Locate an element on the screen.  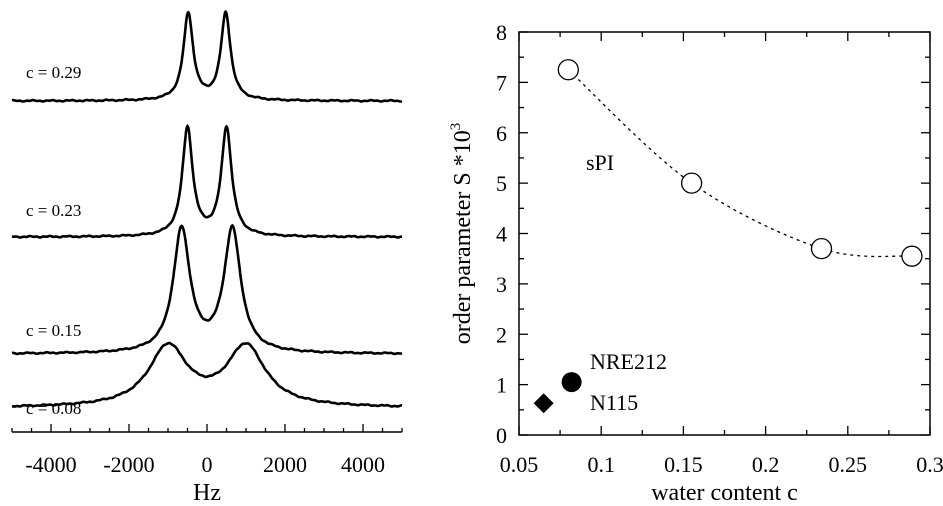
y-axis-title-superscript: 3 is located at coordinates (456, 127).